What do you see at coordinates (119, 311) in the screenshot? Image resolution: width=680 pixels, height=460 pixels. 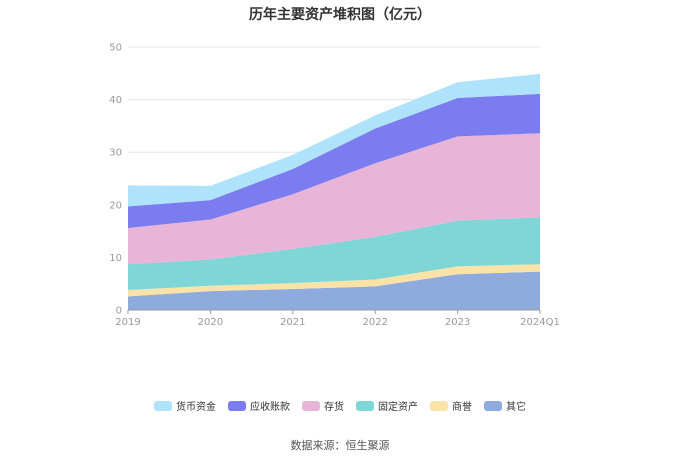 I see `y-tick-label: 0` at bounding box center [119, 311].